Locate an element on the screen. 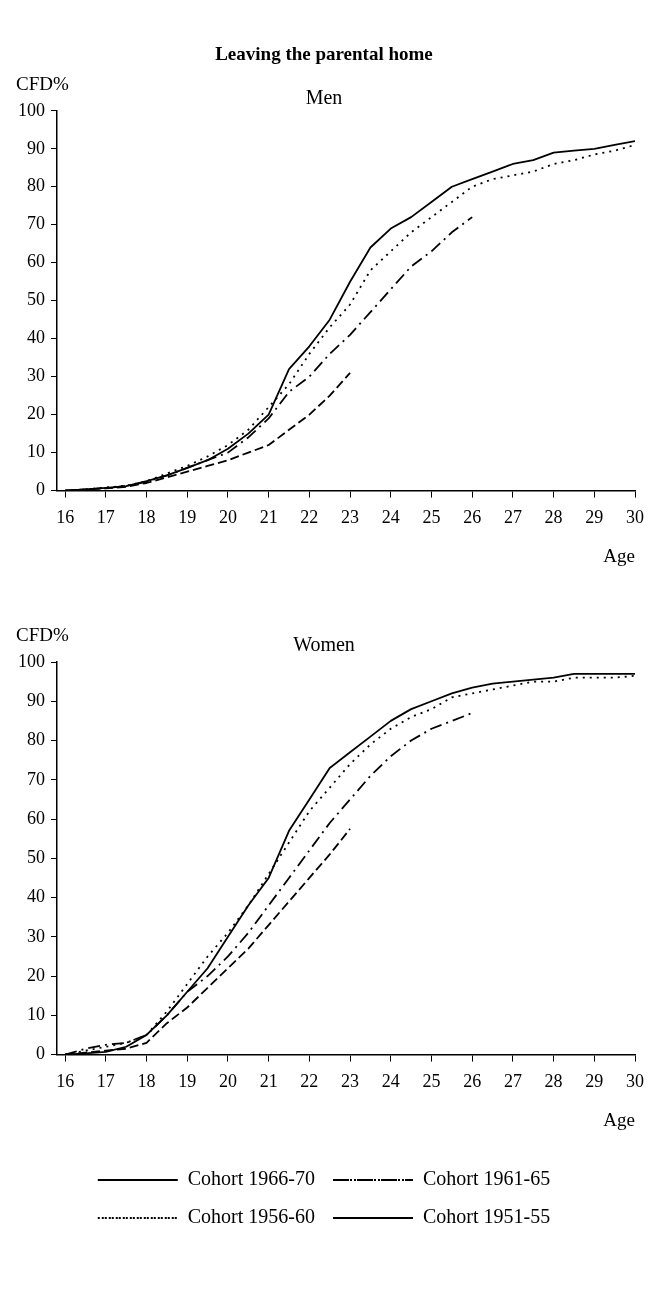  legend-label: Cohort 1961-65 is located at coordinates (487, 1178).